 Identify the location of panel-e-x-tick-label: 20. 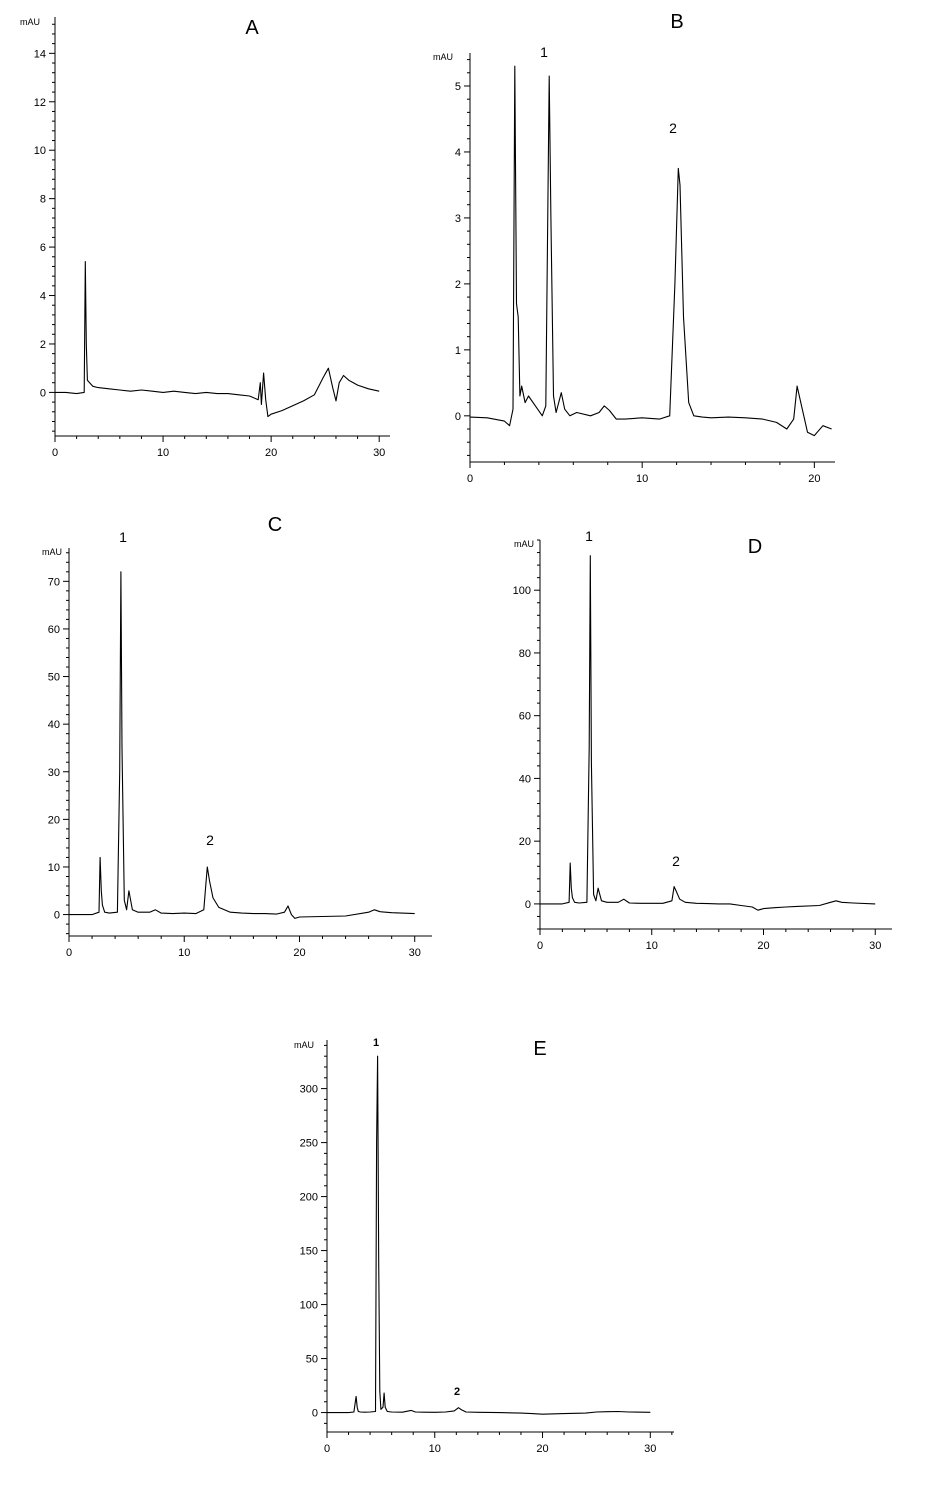
(542, 1449).